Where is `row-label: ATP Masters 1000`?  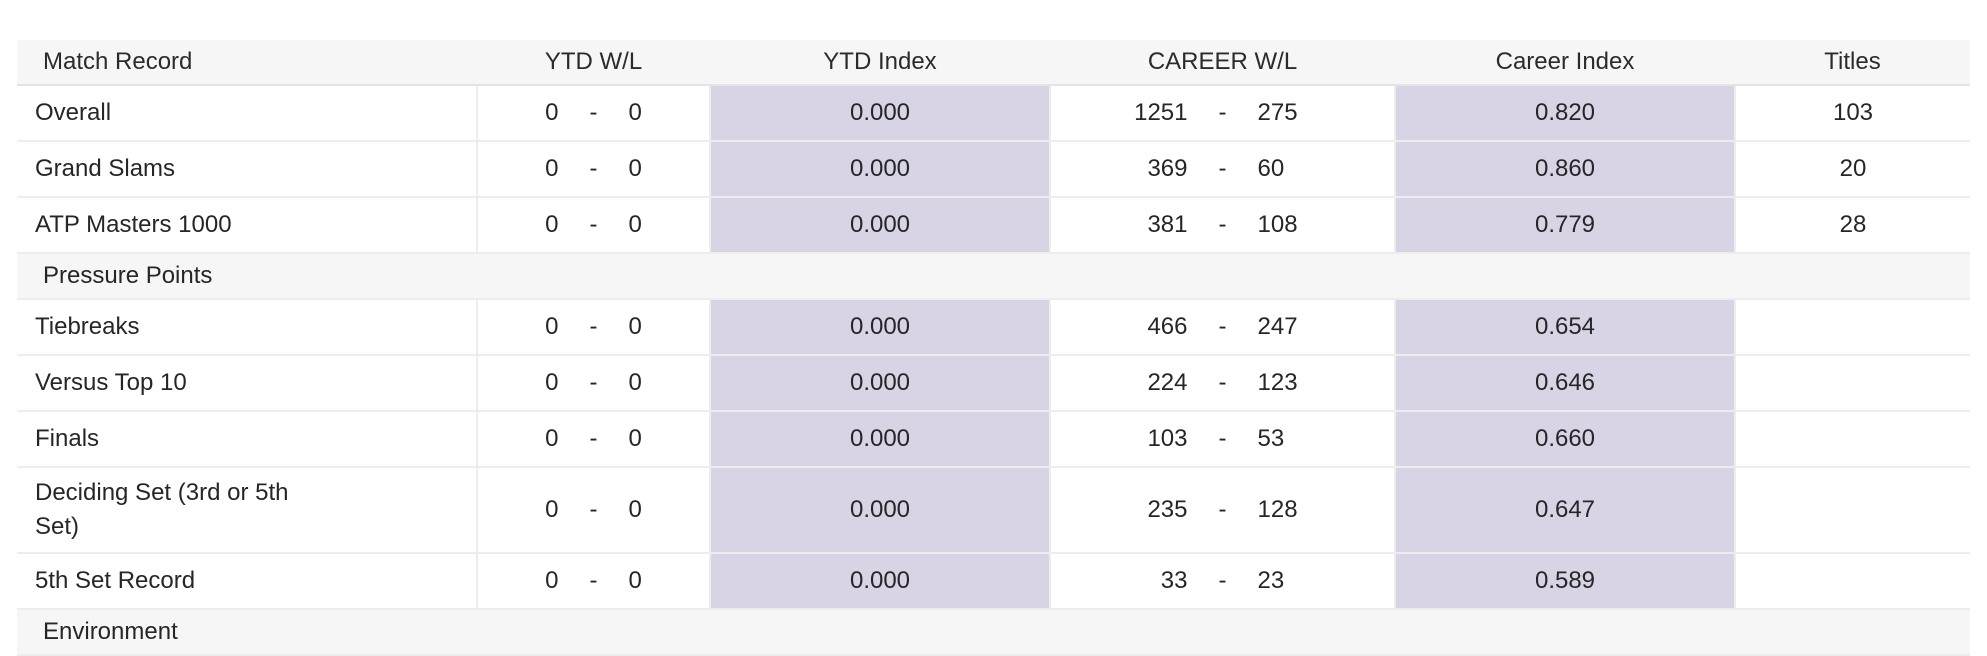
row-label: ATP Masters 1000 is located at coordinates (133, 224).